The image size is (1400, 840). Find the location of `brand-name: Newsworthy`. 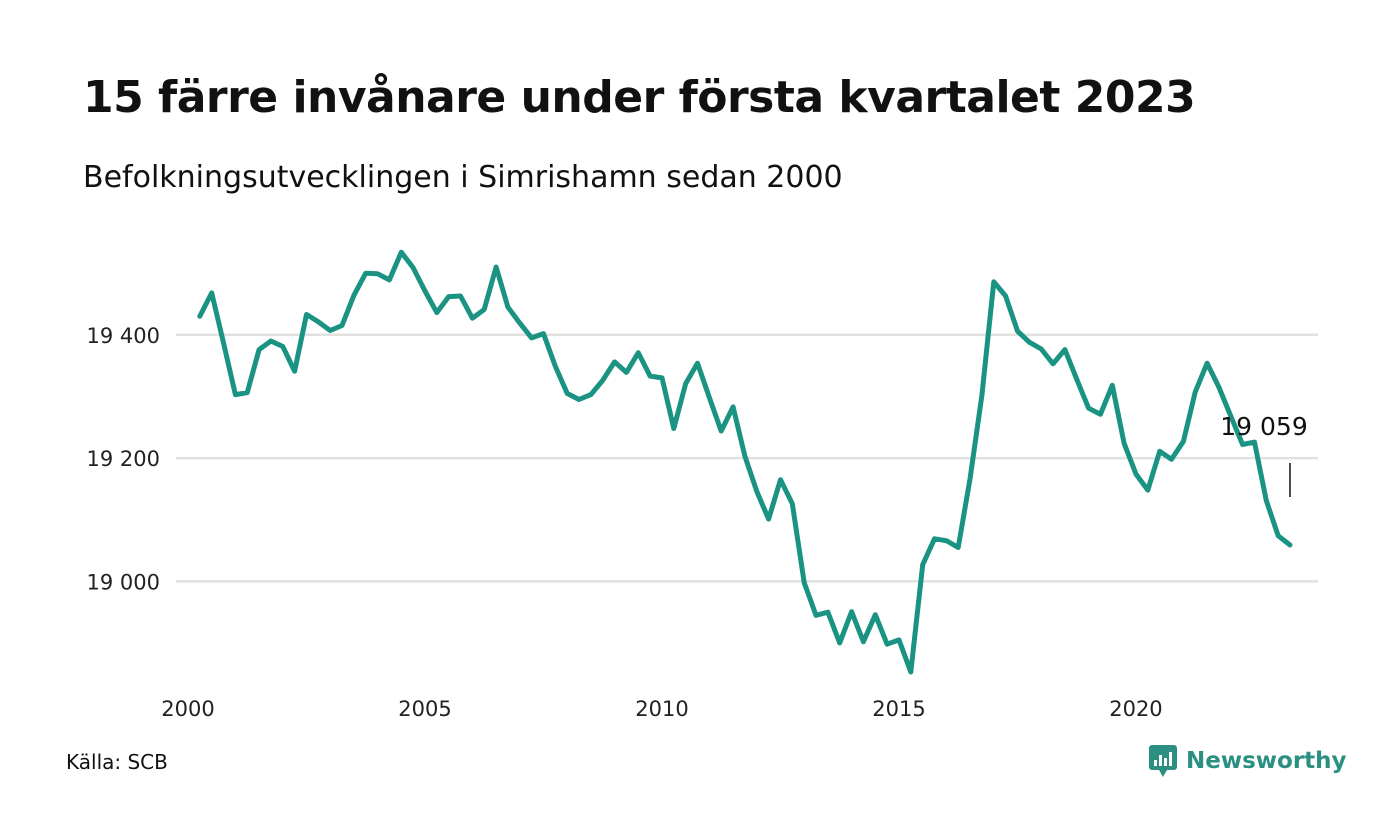

brand-name: Newsworthy is located at coordinates (1266, 761).